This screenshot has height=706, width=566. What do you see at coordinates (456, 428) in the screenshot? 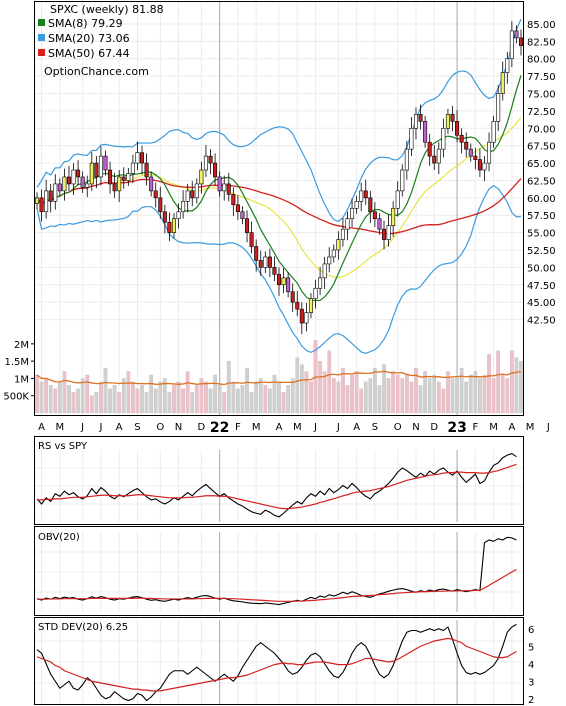
I see `x-axis-label: 23` at bounding box center [456, 428].